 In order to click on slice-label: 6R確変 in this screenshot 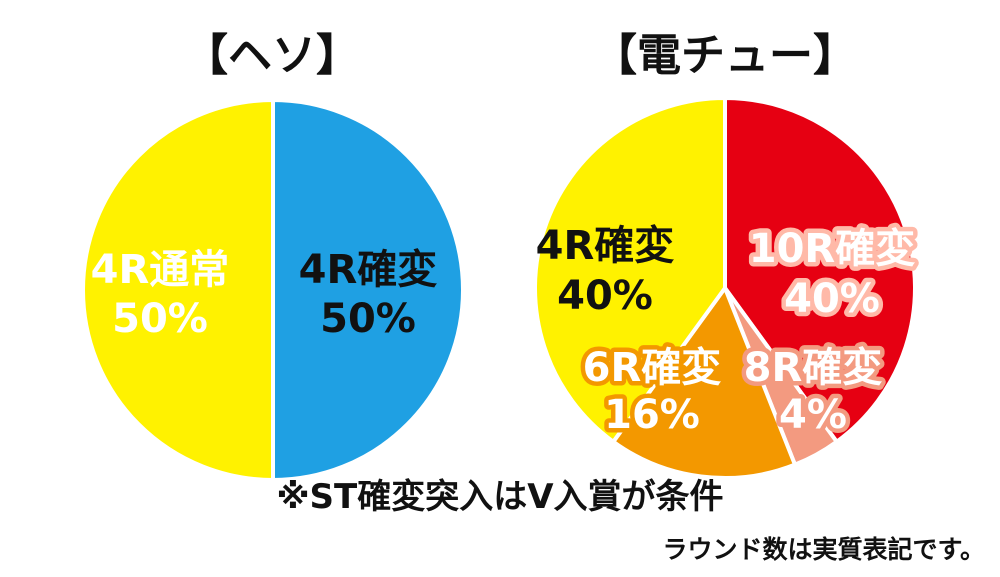, I will do `click(652, 368)`.